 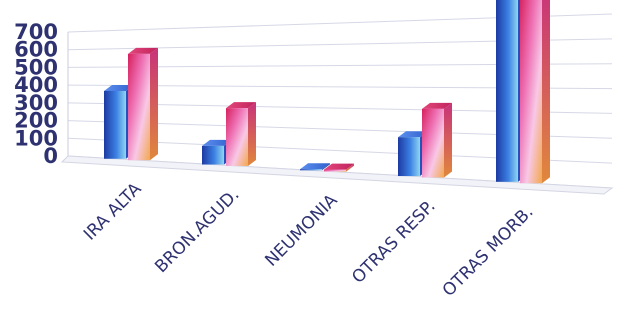 I want to click on x-tick-label: IRA ALTA, so click(x=113, y=212).